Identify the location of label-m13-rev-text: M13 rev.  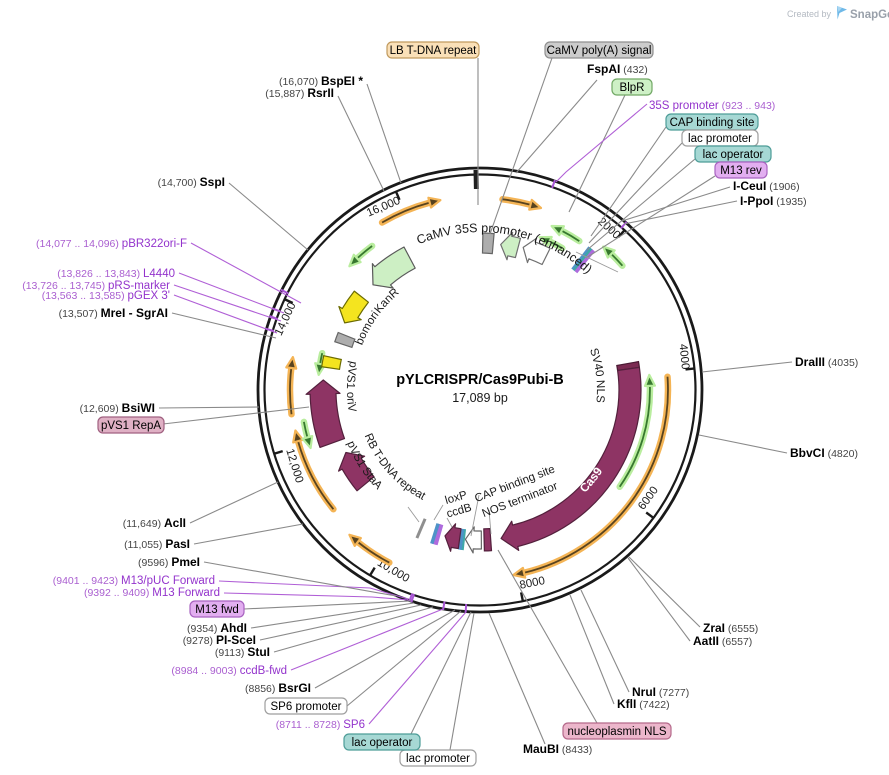
(741, 171).